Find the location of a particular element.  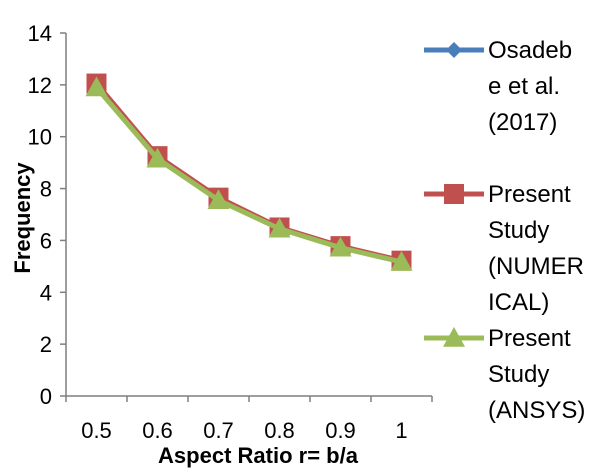

data-point-diamond is located at coordinates (454, 50).